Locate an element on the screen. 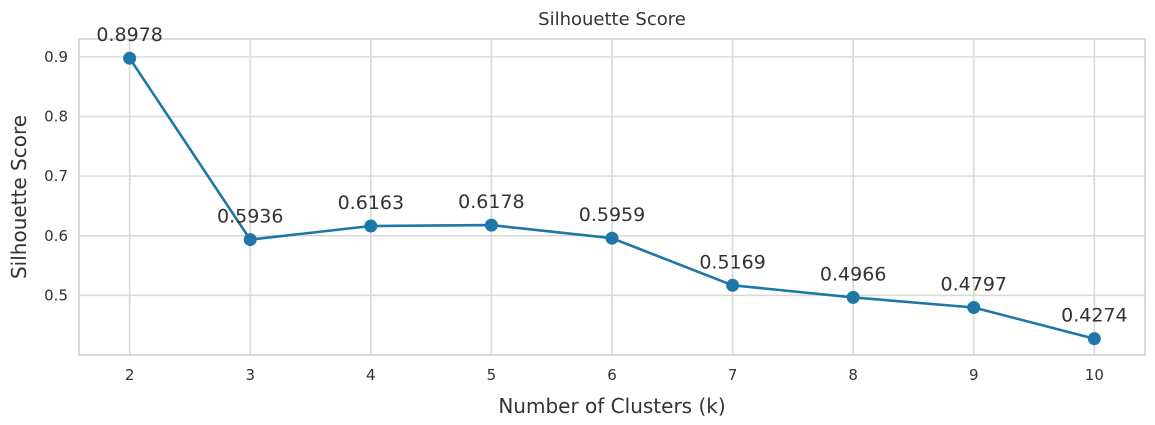 Image resolution: width=1155 pixels, height=425 pixels. x-tick-label: 6 is located at coordinates (612, 375).